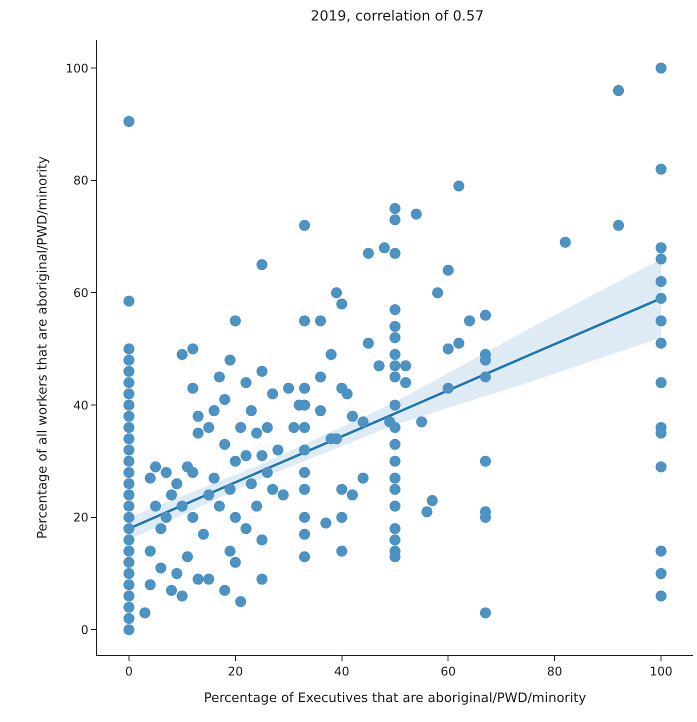 The height and width of the screenshot is (722, 697). What do you see at coordinates (554, 671) in the screenshot?
I see `x-tick-label: 80` at bounding box center [554, 671].